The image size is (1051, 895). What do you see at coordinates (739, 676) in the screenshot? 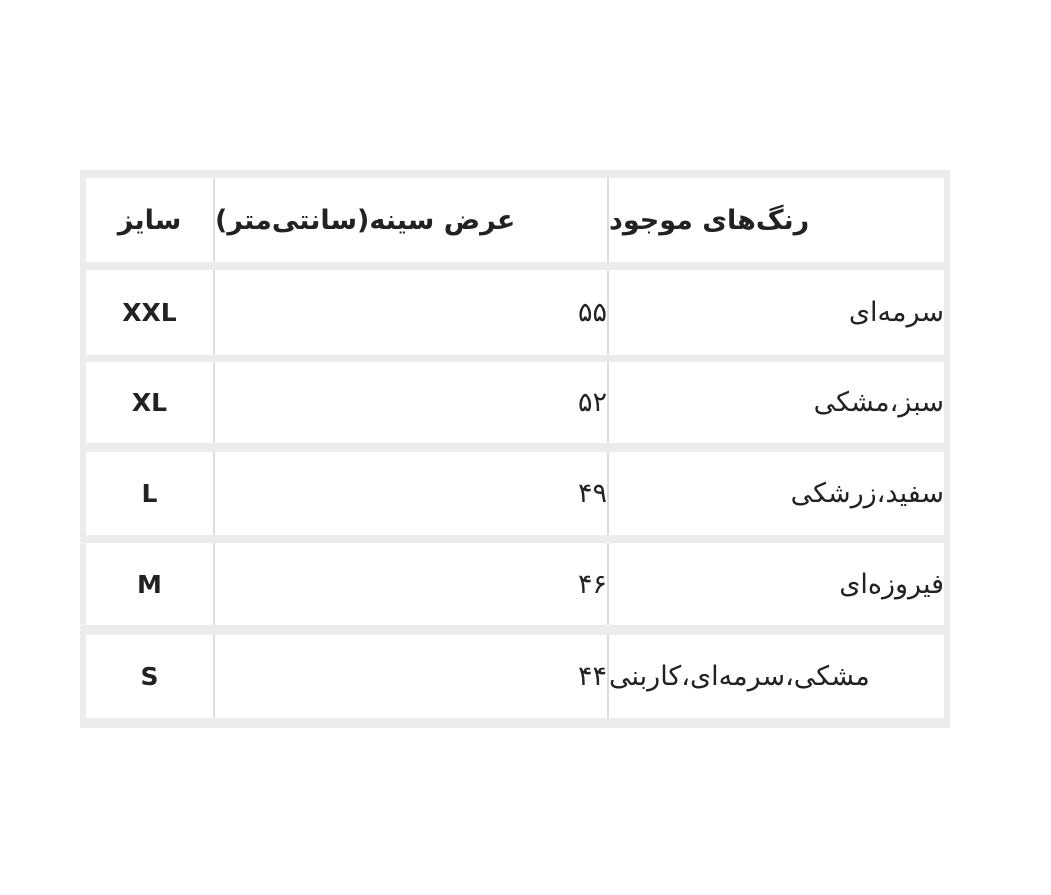
I see `cell-colors: مشکی،سرمه‌ای،کاربنی` at bounding box center [739, 676].